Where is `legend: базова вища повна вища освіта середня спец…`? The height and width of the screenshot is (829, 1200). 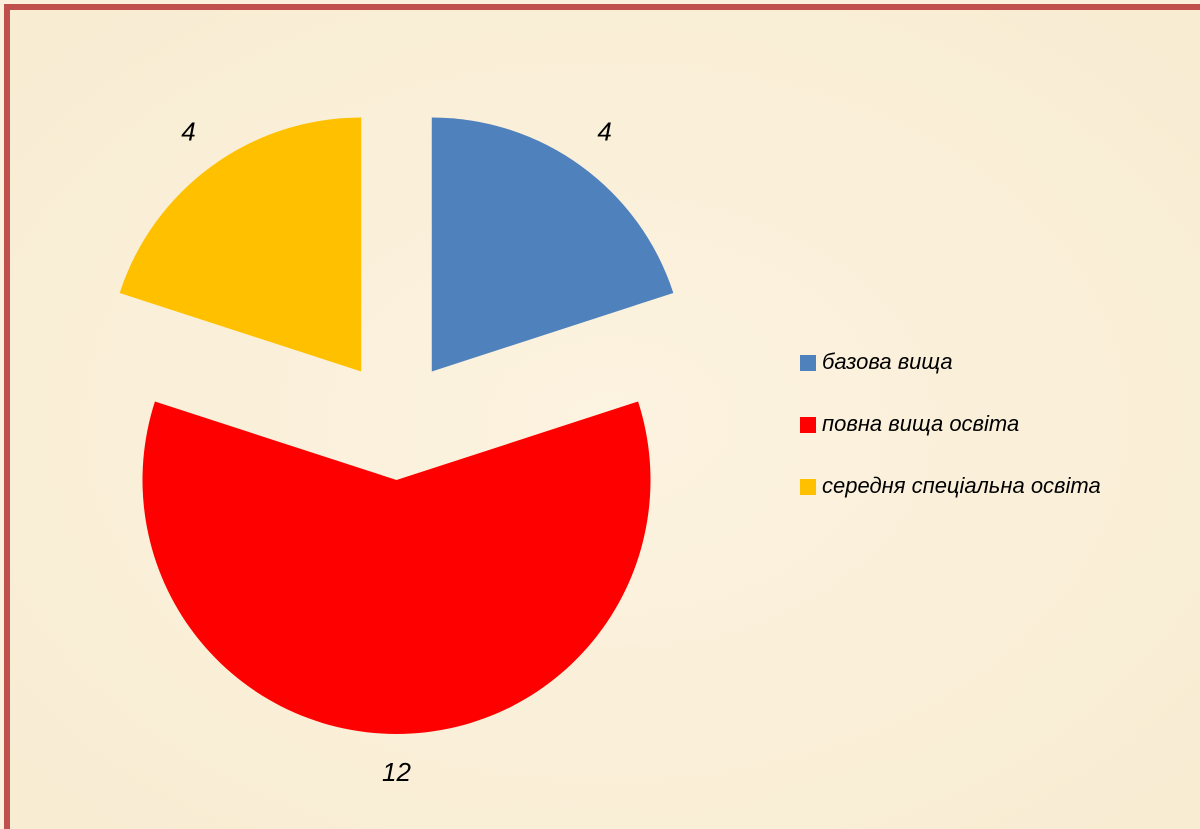
legend: базова вища повна вища освіта середня спец… is located at coordinates (950, 423).